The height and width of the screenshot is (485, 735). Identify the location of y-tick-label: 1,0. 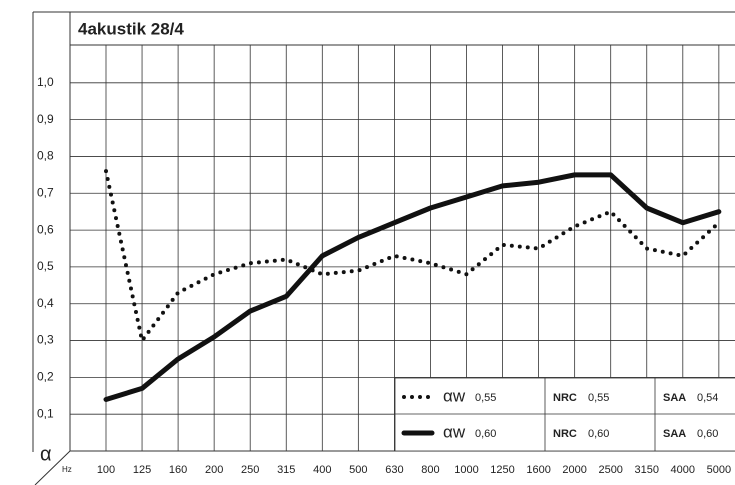
(45, 82).